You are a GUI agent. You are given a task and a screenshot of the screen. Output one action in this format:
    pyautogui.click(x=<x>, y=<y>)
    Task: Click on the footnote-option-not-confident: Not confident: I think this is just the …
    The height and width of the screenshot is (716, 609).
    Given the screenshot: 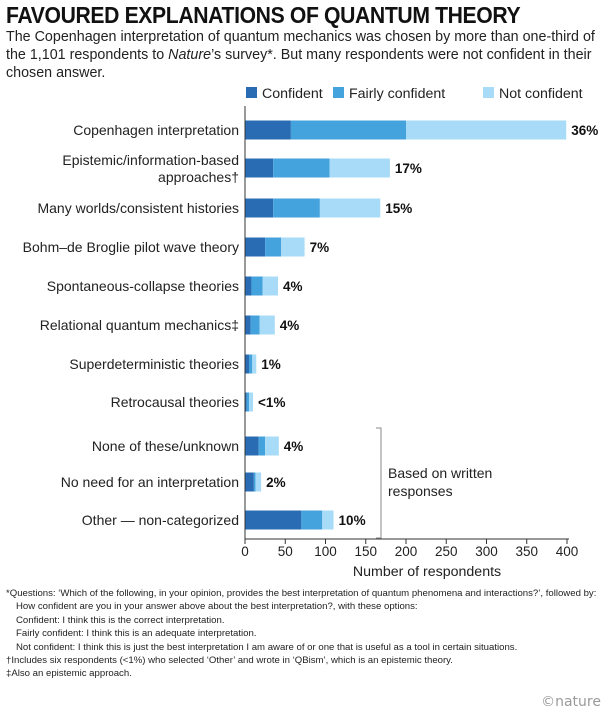 What is the action you would take?
    pyautogui.click(x=267, y=647)
    